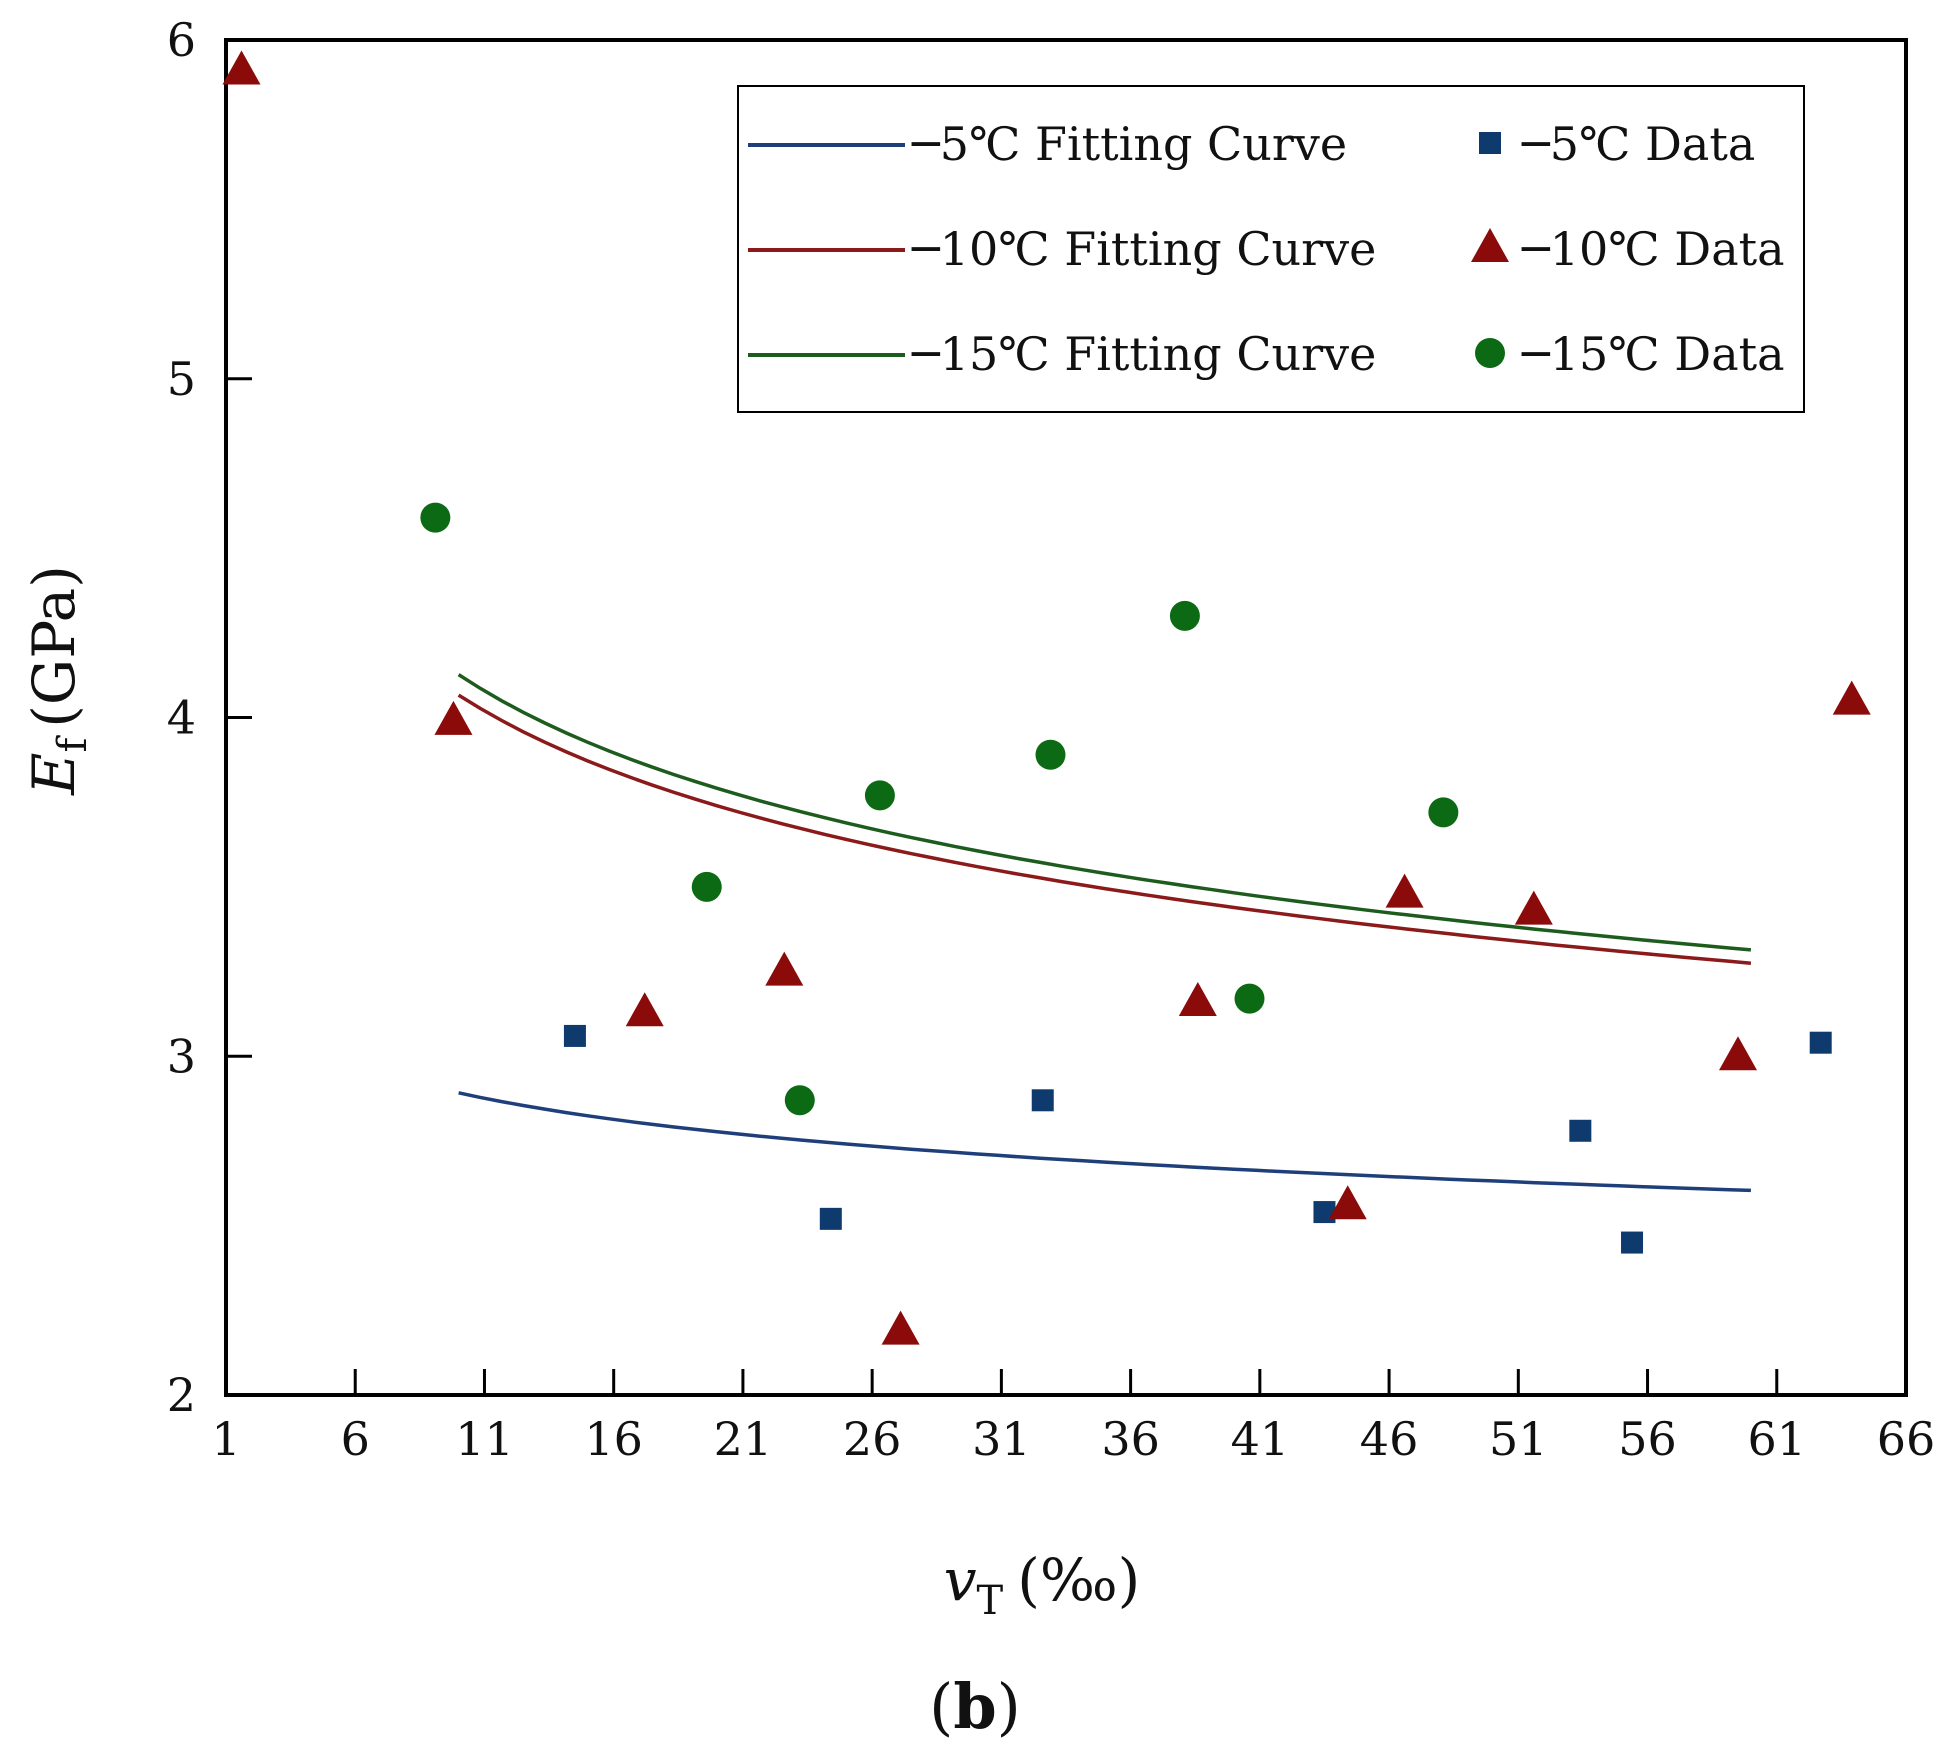 The image size is (1937, 1757). What do you see at coordinates (1143, 354) in the screenshot?
I see `legend-label: ─15℃ Fitting Curve` at bounding box center [1143, 354].